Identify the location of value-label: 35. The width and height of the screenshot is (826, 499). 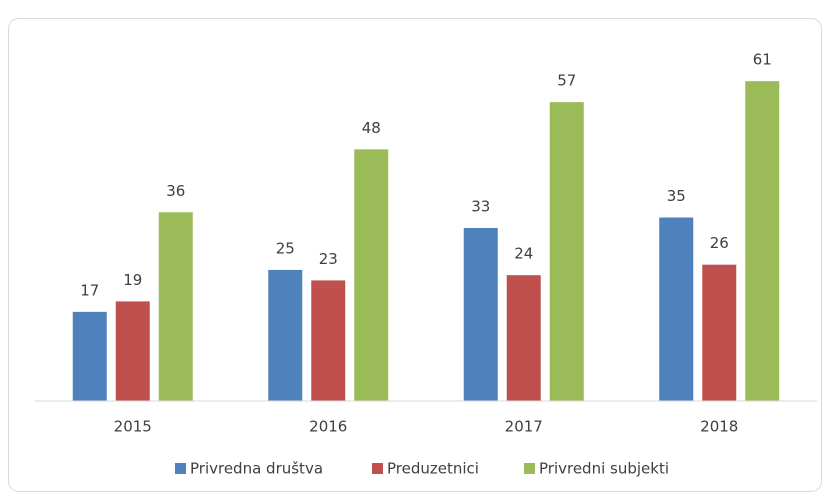
(676, 196).